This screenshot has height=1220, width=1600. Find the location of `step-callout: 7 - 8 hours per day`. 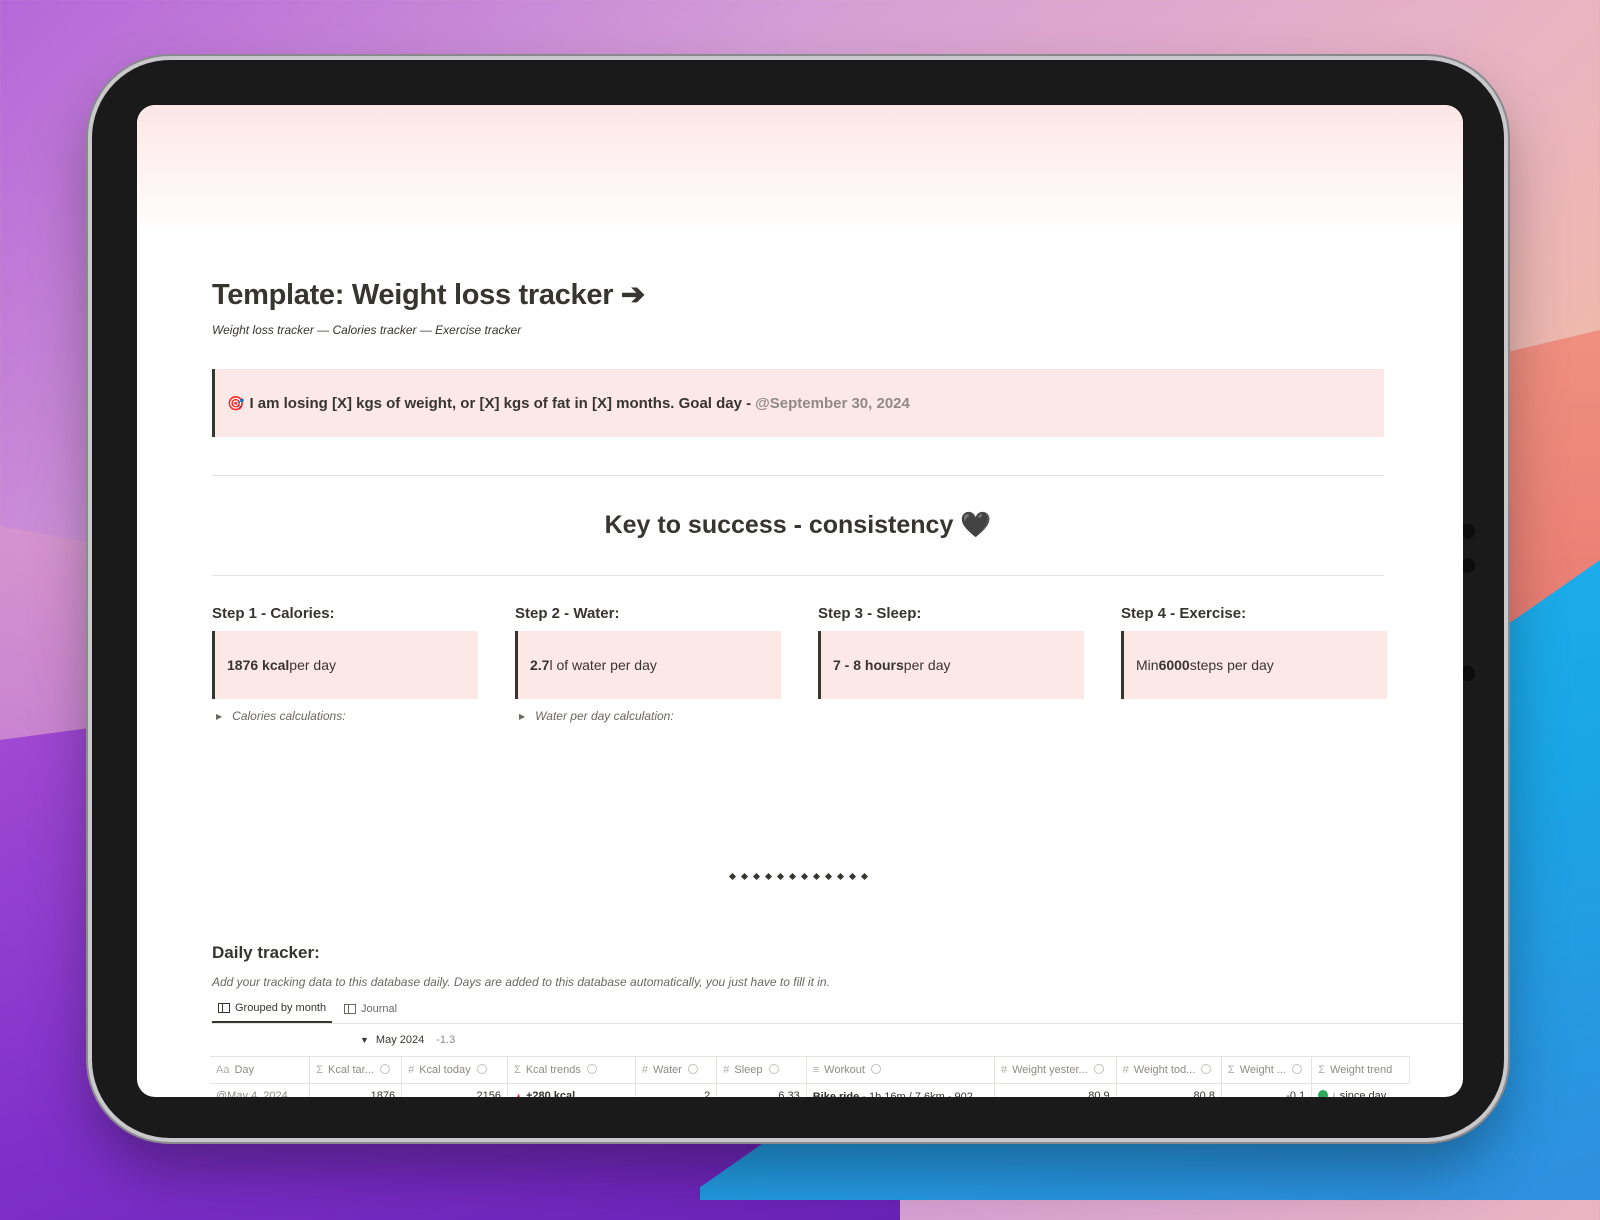

step-callout: 7 - 8 hours per day is located at coordinates (951, 665).